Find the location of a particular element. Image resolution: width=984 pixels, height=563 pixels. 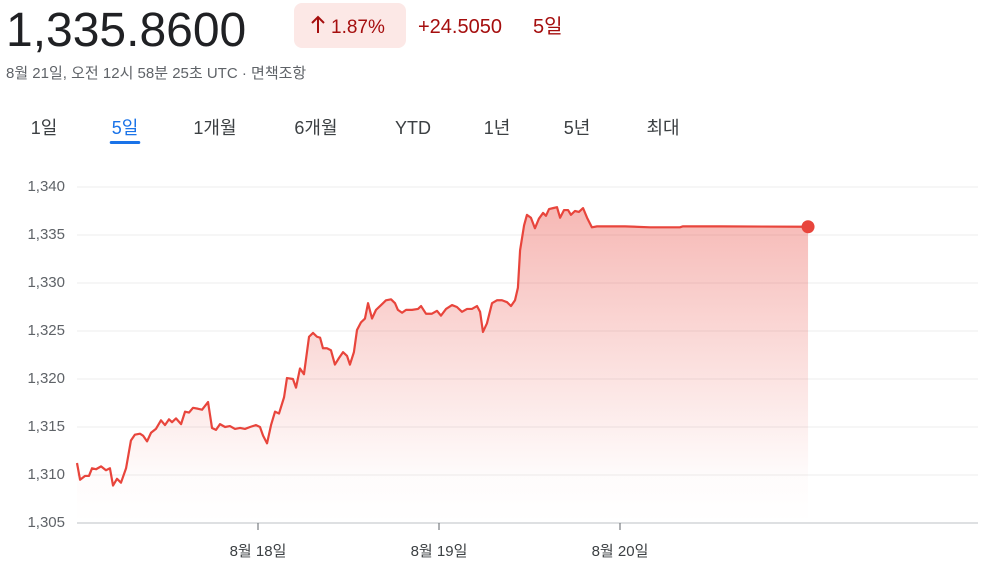

range-tab: 최대 is located at coordinates (662, 128).